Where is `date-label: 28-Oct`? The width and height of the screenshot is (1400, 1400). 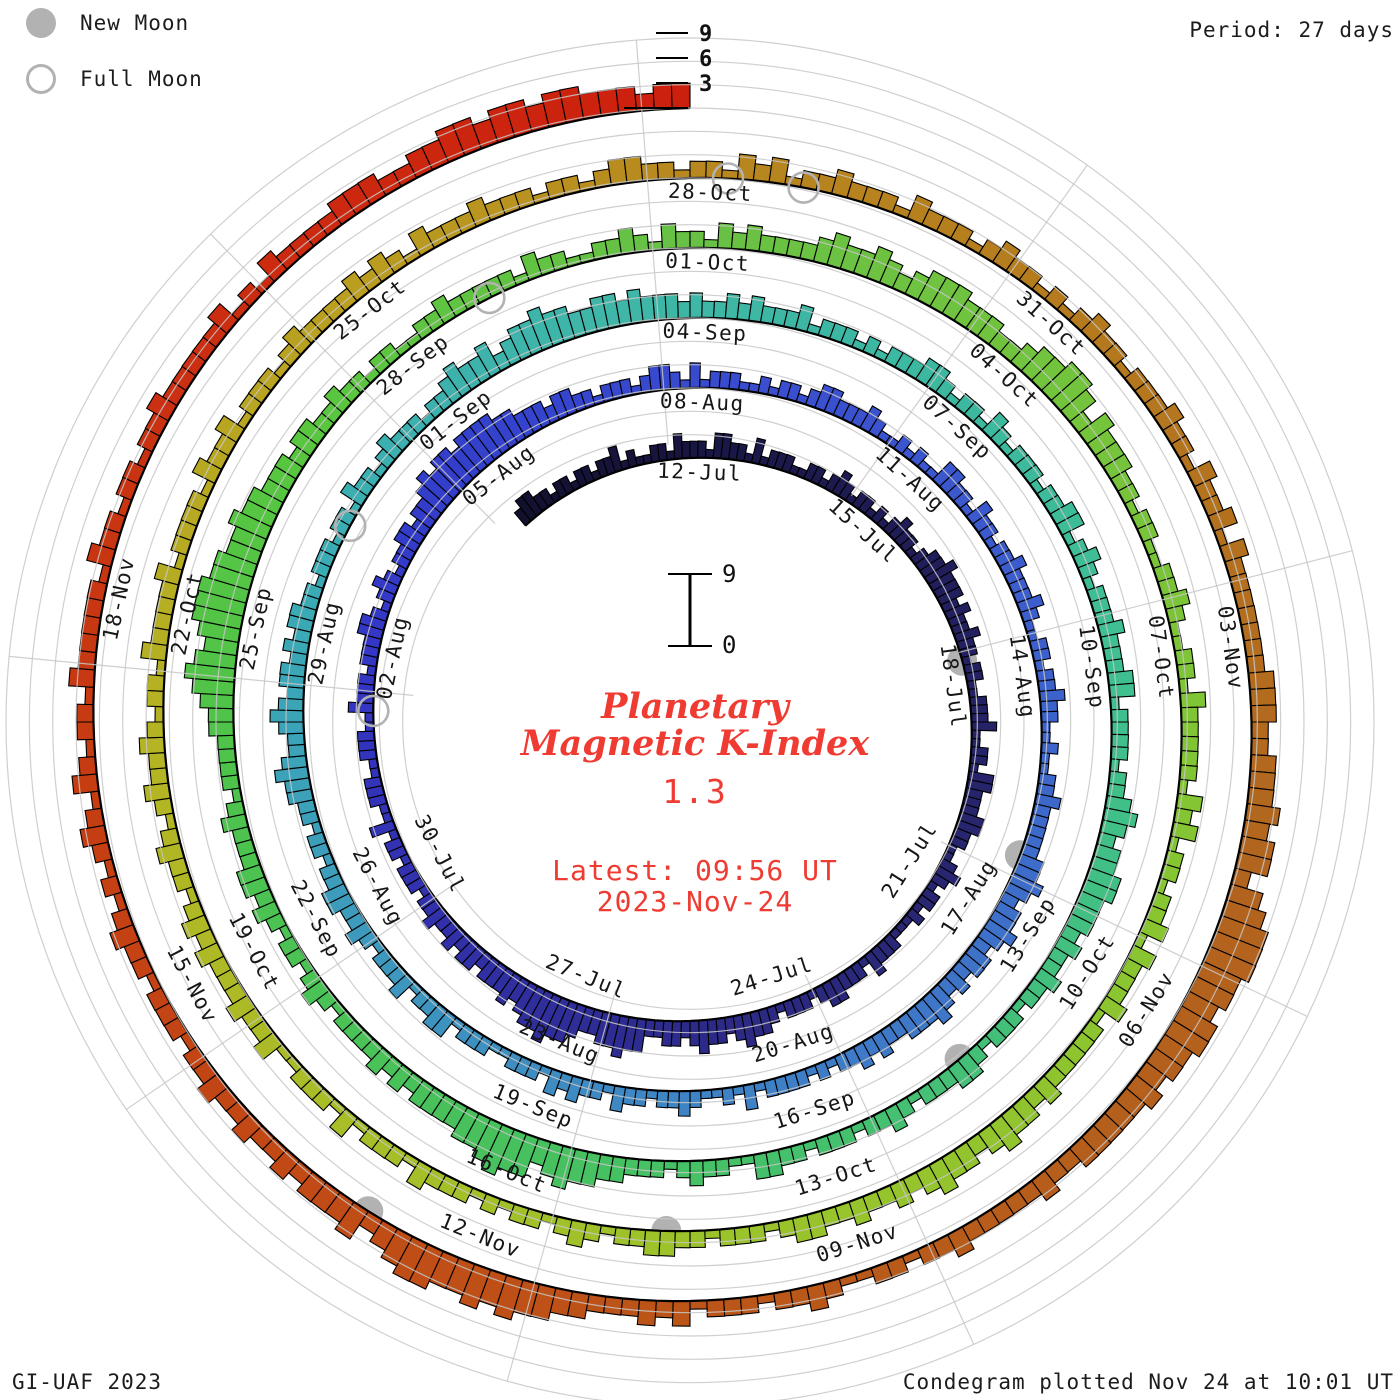 date-label: 28-Oct is located at coordinates (711, 192).